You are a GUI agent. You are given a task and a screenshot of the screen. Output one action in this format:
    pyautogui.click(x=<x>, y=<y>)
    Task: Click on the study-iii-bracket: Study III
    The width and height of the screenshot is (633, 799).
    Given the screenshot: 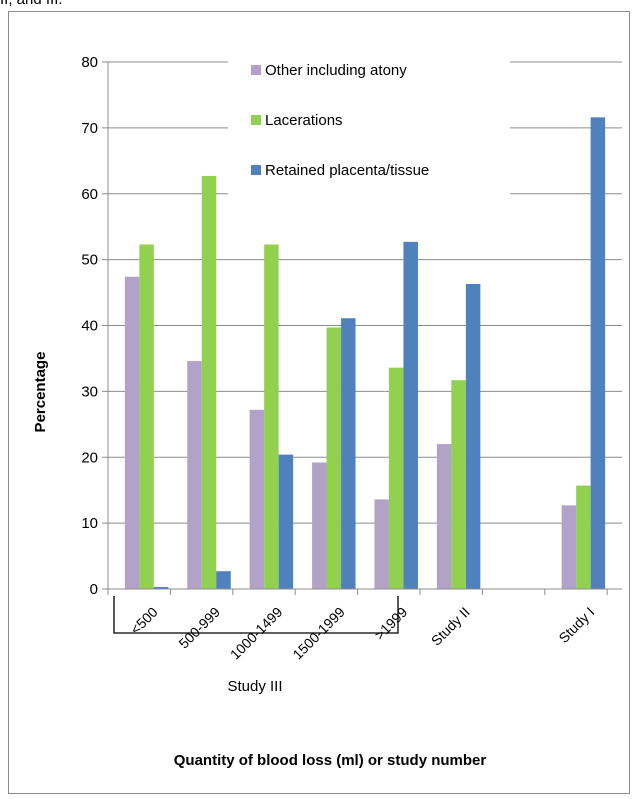 What is the action you would take?
    pyautogui.click(x=256, y=645)
    